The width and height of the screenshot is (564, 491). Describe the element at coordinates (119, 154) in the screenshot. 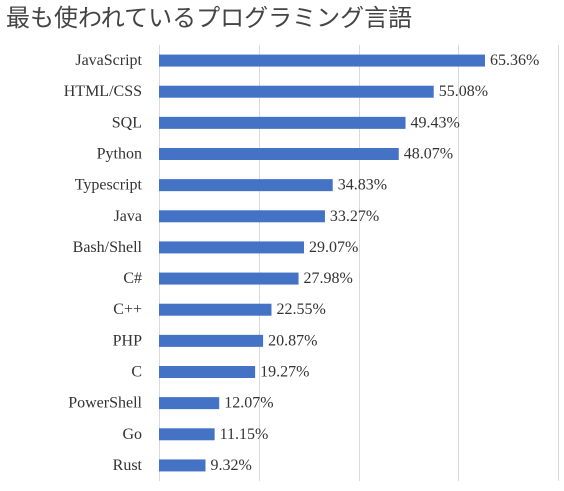

I see `category-label: Python` at that location.